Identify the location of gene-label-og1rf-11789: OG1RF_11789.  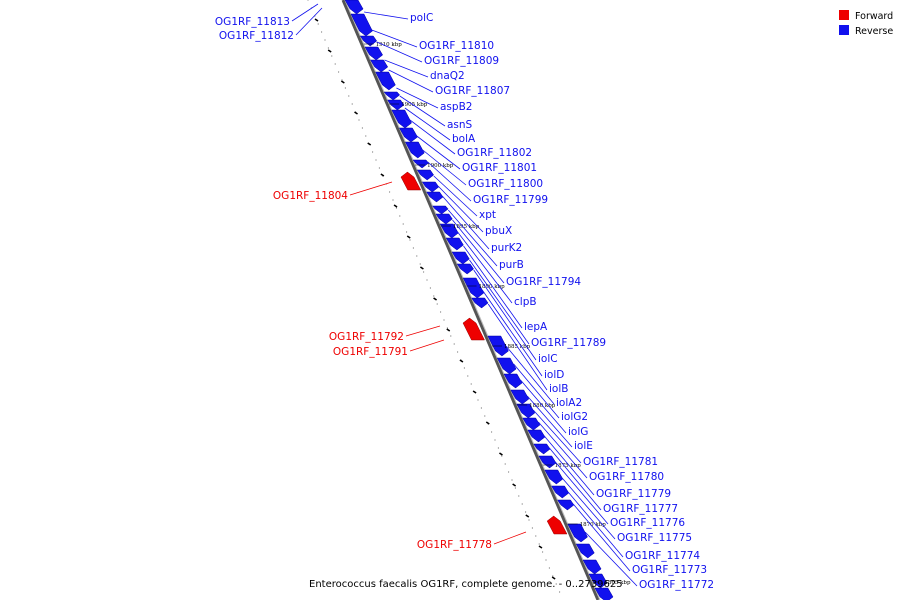
(568, 343).